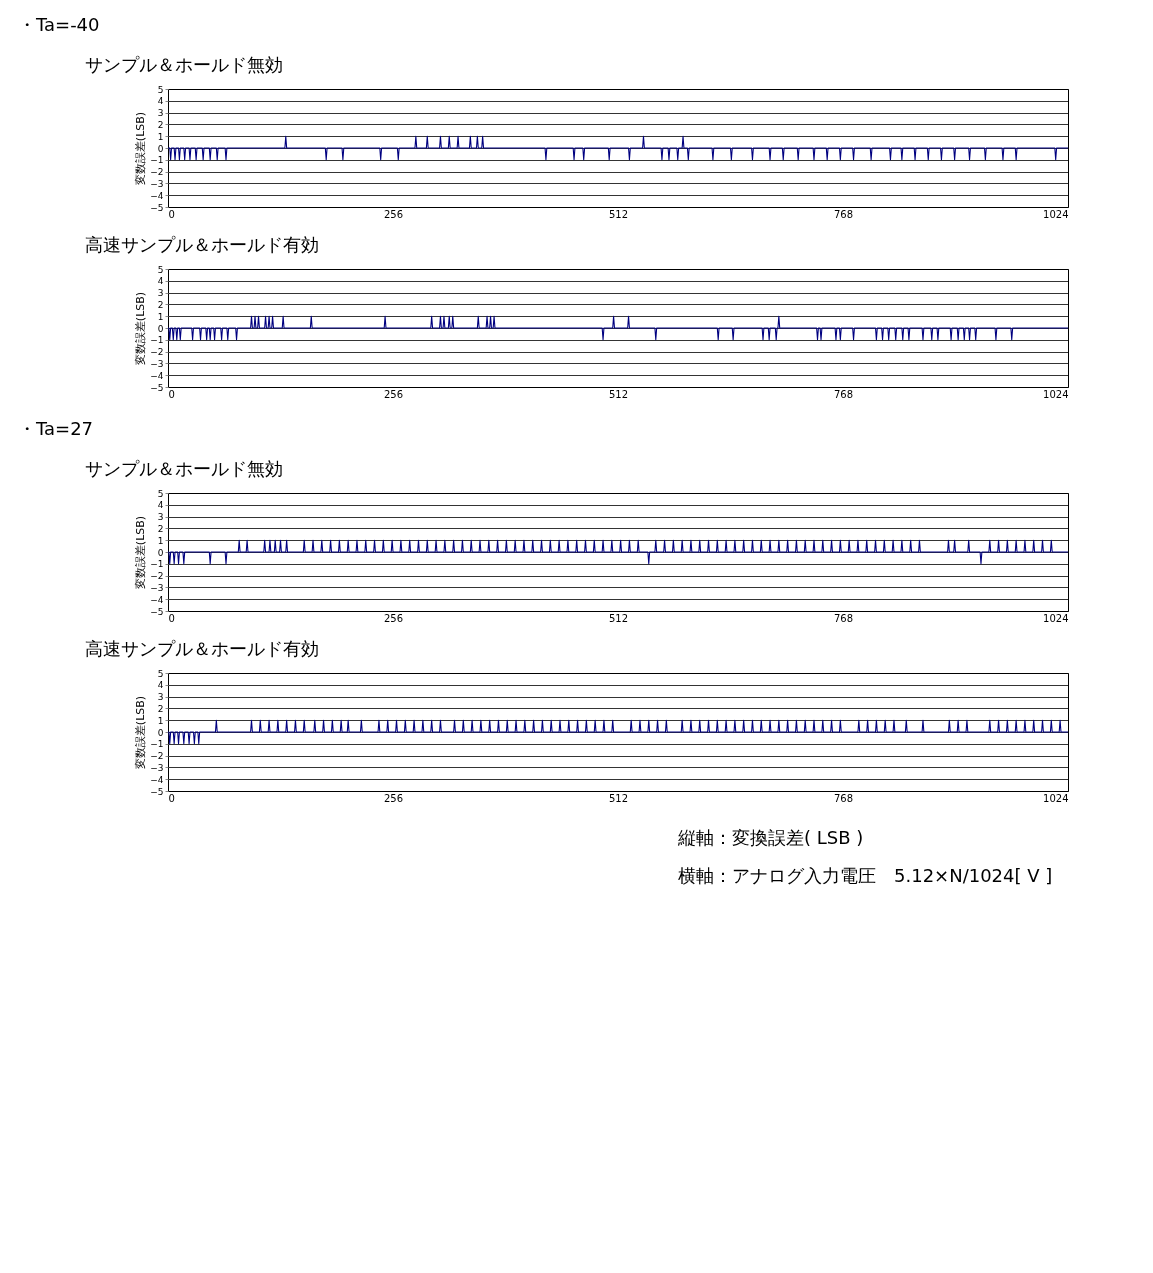 The image size is (1153, 1273). Describe the element at coordinates (865, 875) in the screenshot. I see `text: 横軸：アナログ入力電圧 5.12×N/1024[ V ]` at that location.